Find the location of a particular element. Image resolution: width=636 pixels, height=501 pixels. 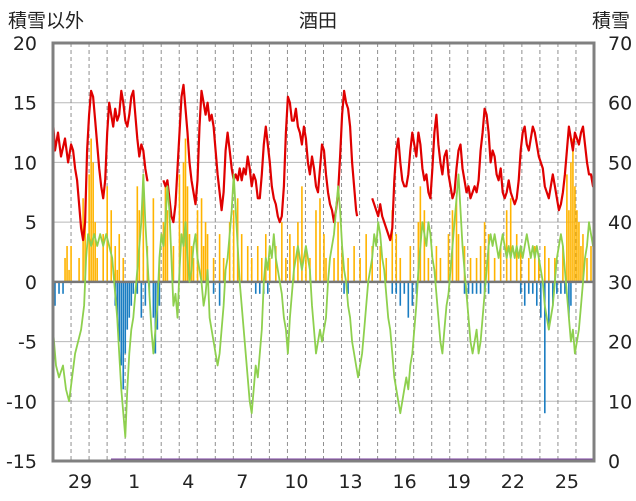

left-tick-label: -10 is located at coordinates (21, 402).